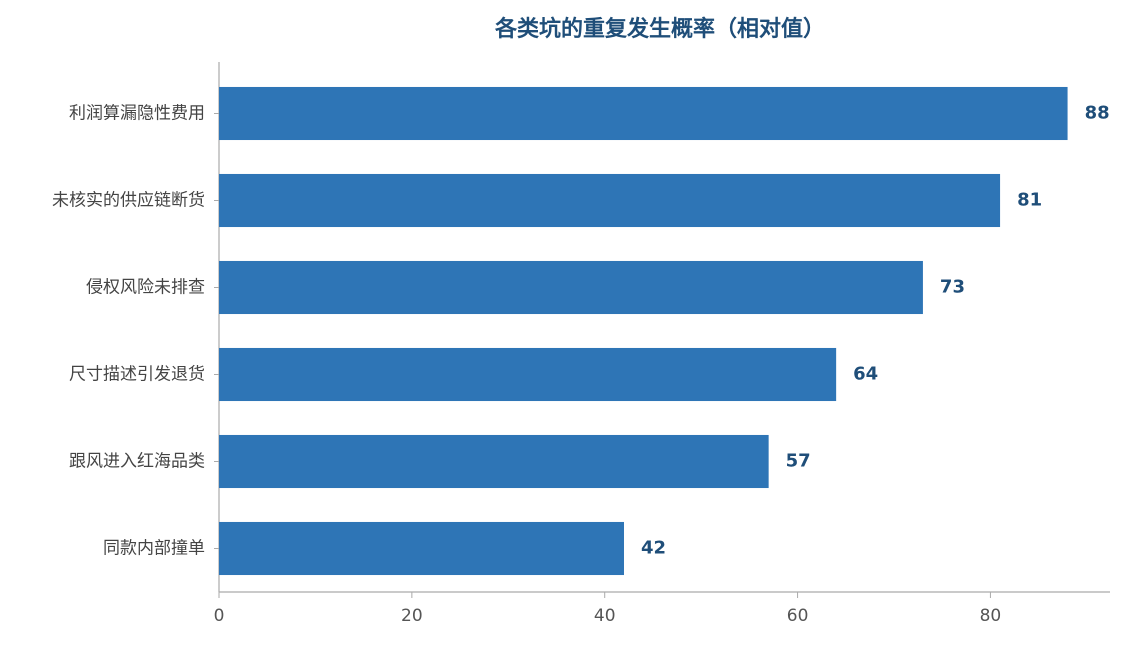 Image resolution: width=1124 pixels, height=645 pixels. What do you see at coordinates (1029, 200) in the screenshot?
I see `value-label: 81` at bounding box center [1029, 200].